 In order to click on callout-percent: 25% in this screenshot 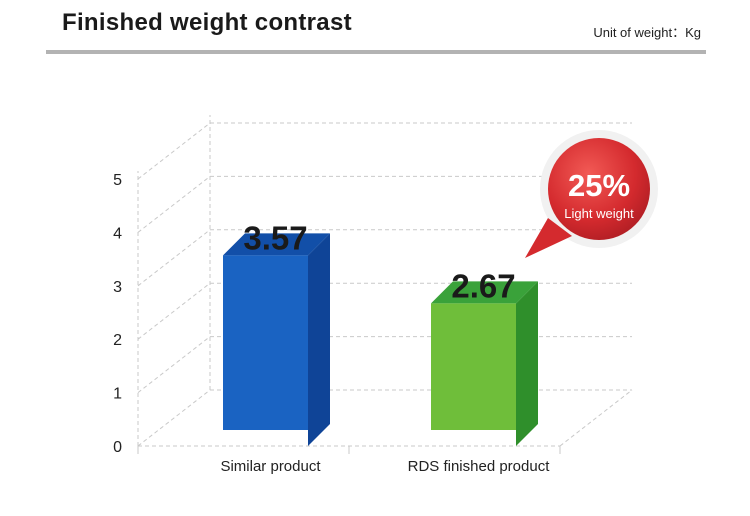, I will do `click(599, 185)`.